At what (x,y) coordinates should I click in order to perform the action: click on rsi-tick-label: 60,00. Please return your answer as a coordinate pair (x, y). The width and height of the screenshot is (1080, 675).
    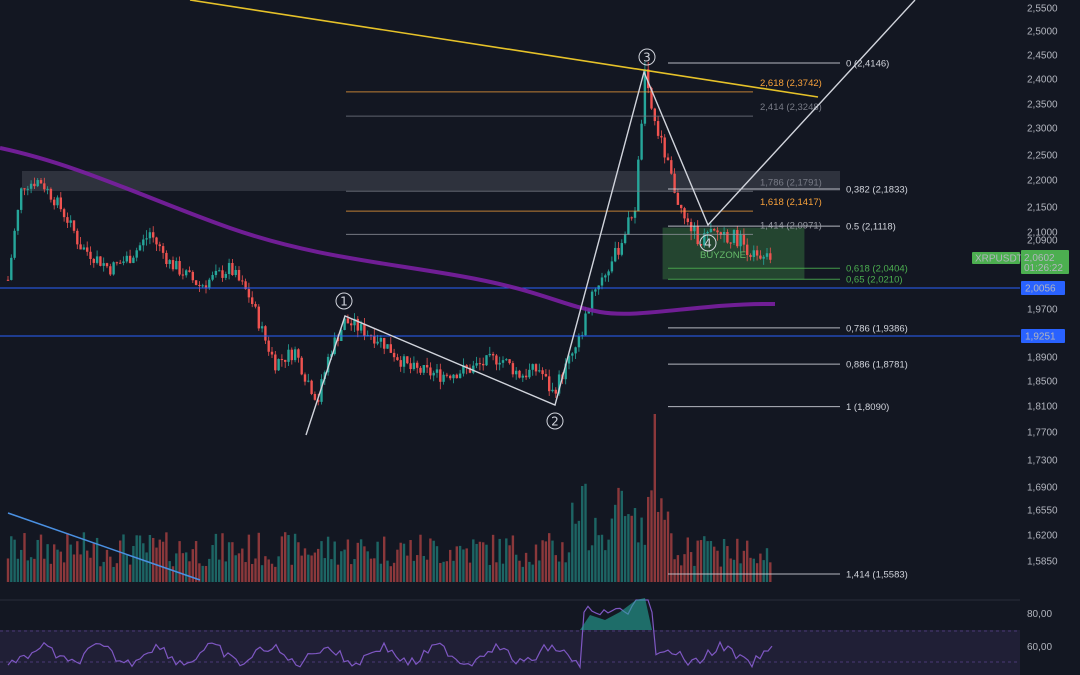
    Looking at the image, I should click on (1039, 647).